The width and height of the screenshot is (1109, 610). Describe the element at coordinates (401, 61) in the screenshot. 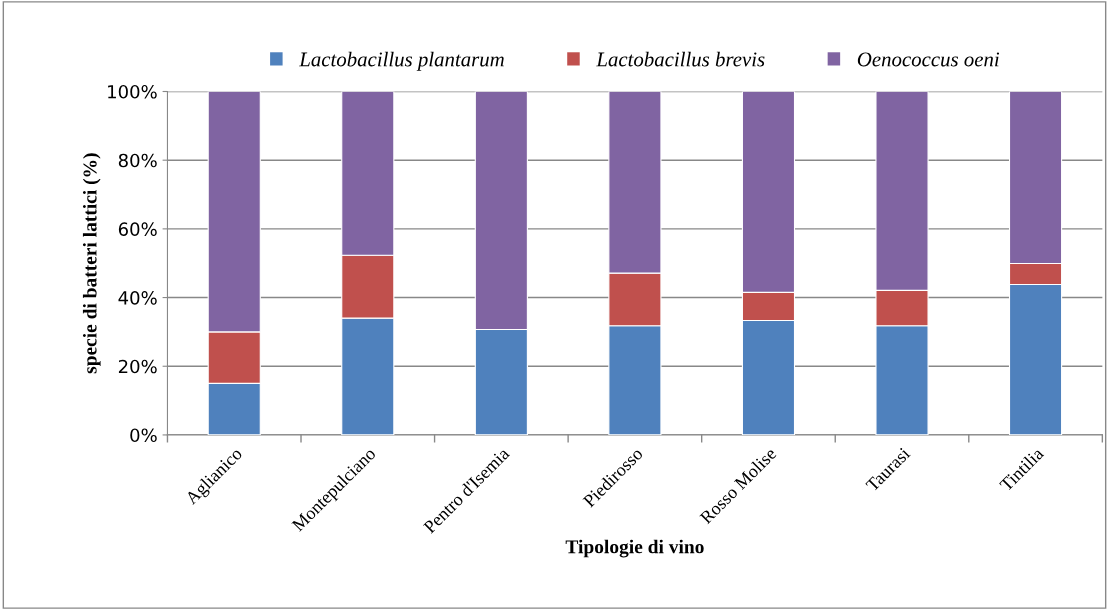

I see `legend-label: Lactobacillus plantarum` at that location.